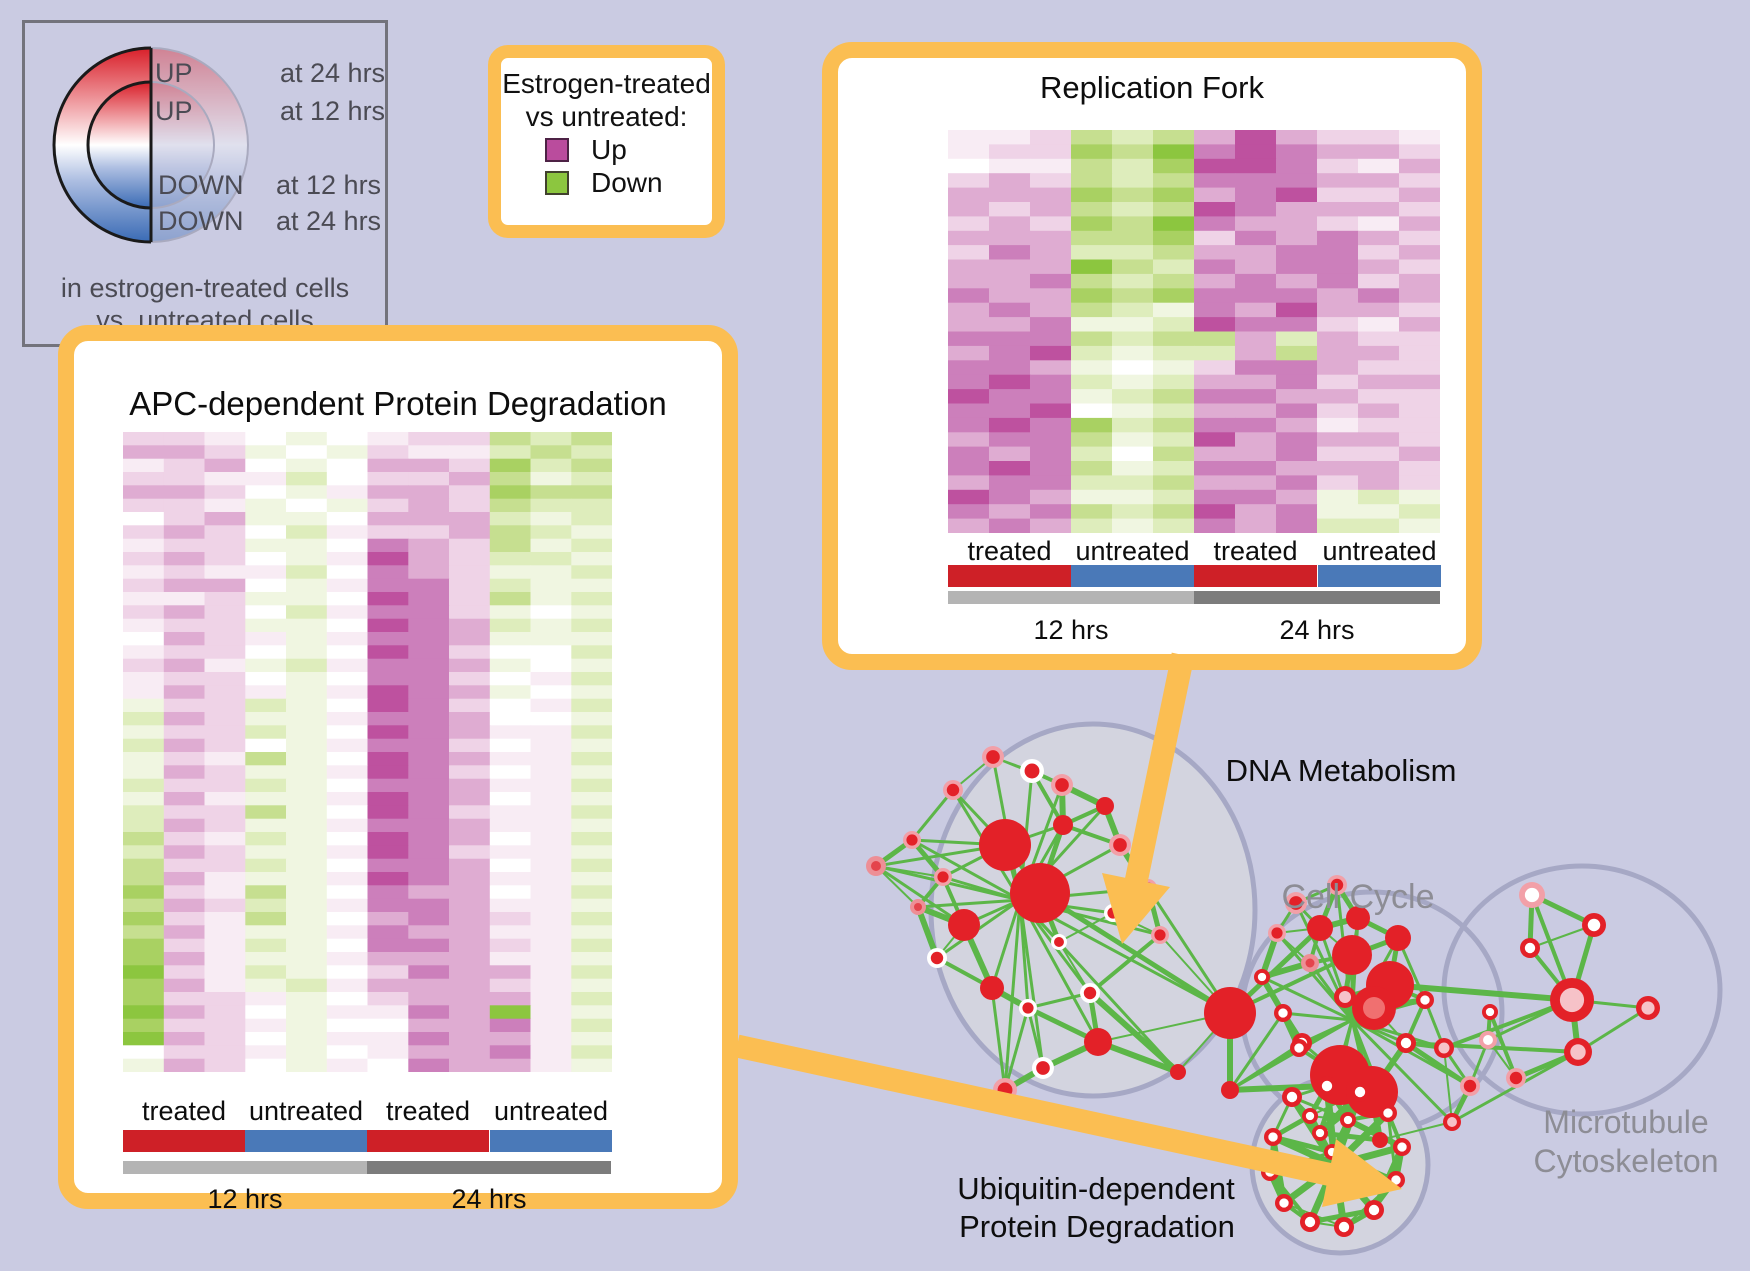 This screenshot has width=1750, height=1279. Describe the element at coordinates (245, 1199) in the screenshot. I see `apc-12hr-label: 12 hrs` at that location.